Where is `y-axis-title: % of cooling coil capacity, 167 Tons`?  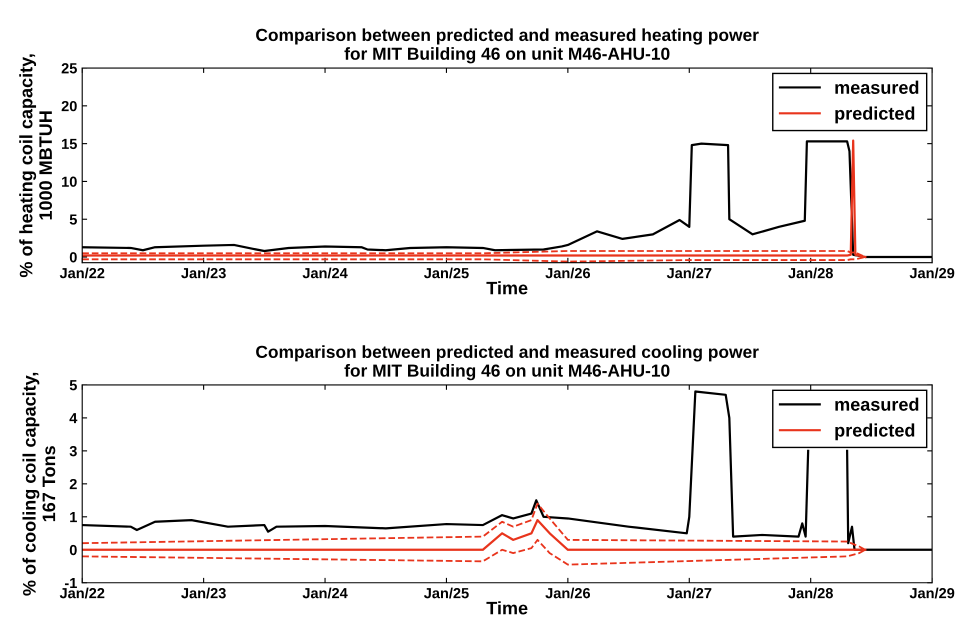
y-axis-title: % of cooling coil capacity, 167 Tons is located at coordinates (39, 484).